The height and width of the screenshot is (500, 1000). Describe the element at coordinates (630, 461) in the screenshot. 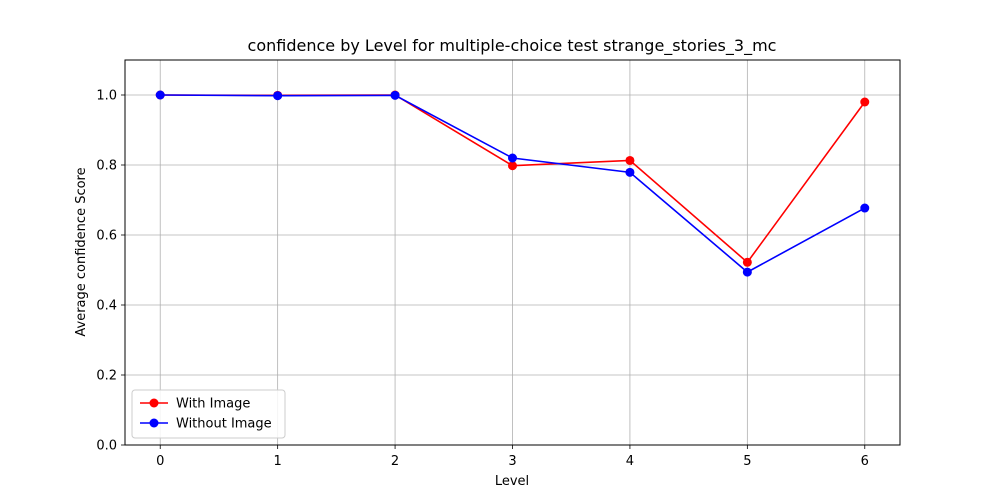

I see `x-tick-label: 4` at that location.